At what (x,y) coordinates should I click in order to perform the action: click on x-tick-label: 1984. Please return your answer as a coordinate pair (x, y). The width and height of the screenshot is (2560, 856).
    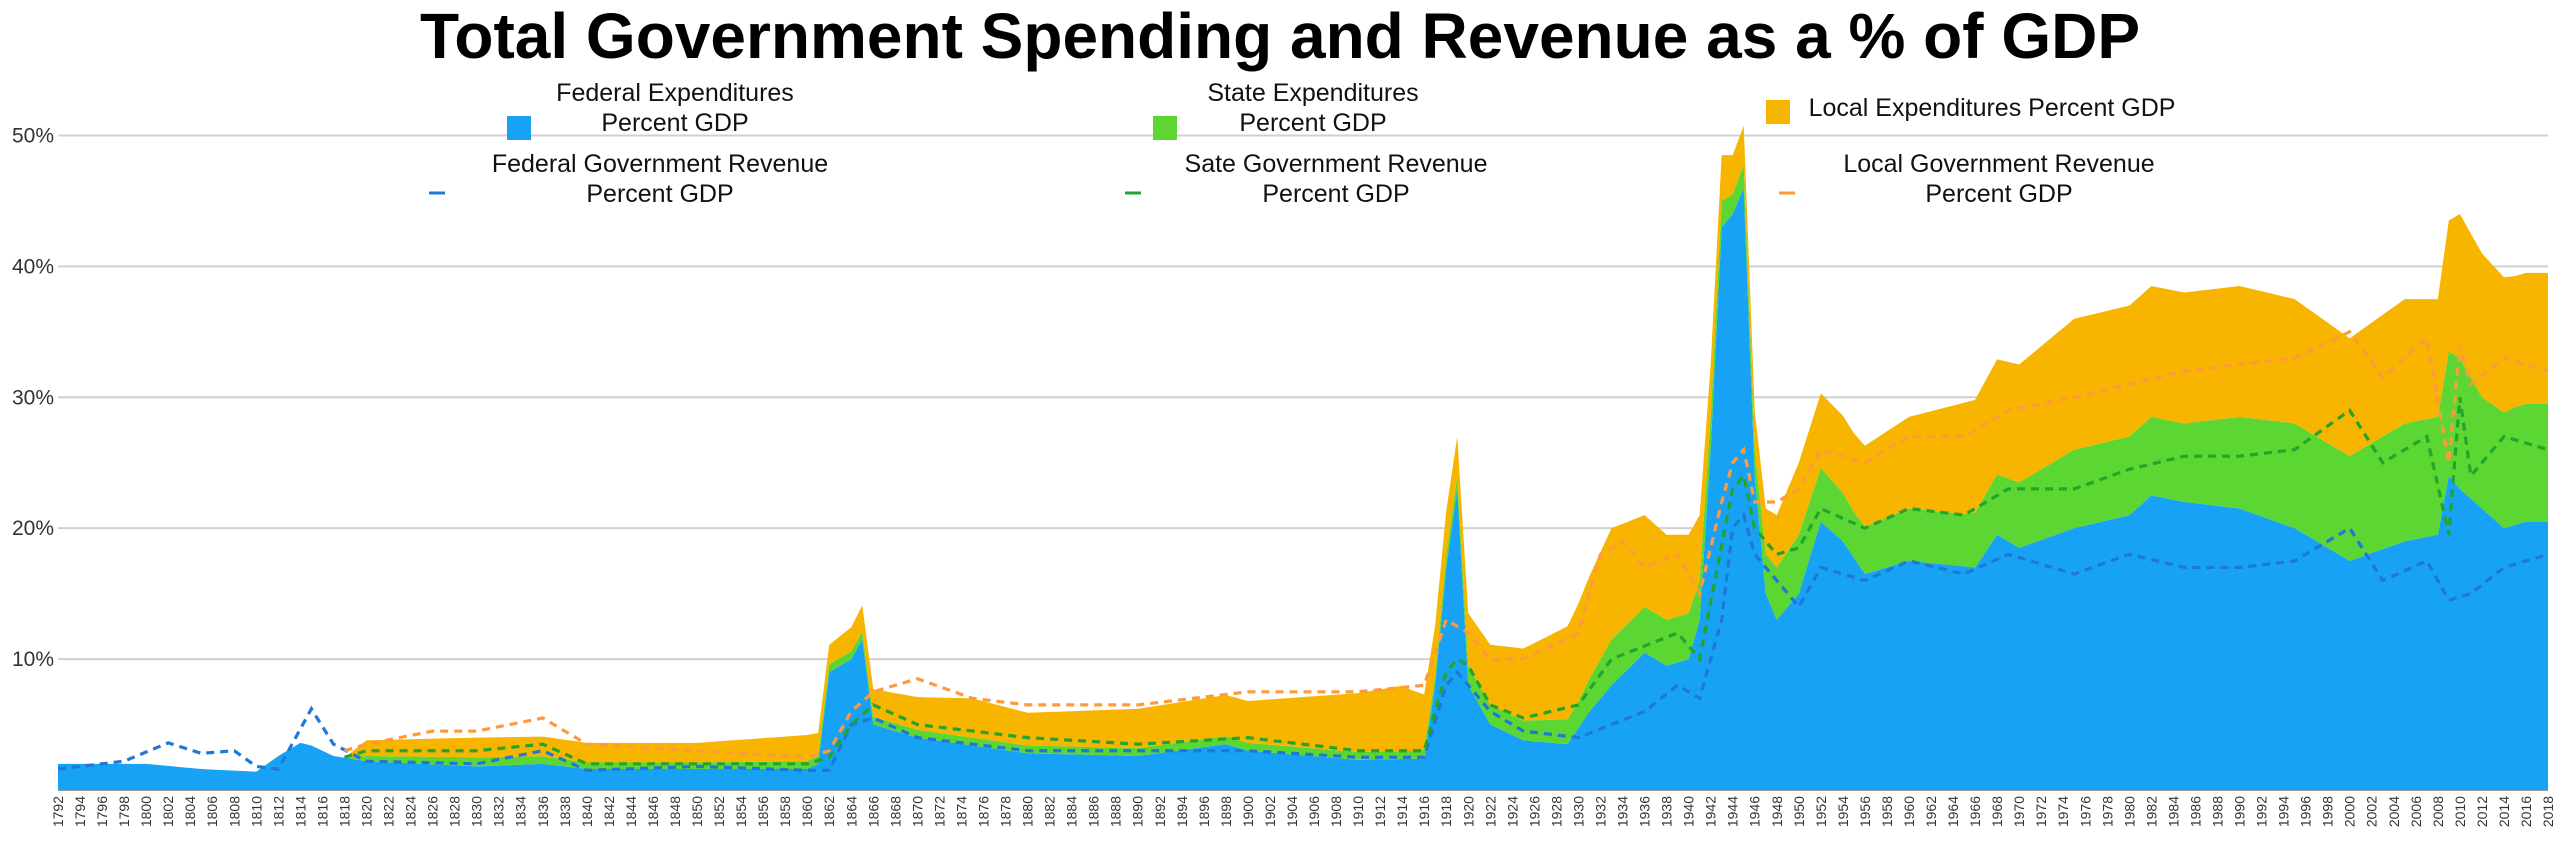
    Looking at the image, I should click on (2173, 811).